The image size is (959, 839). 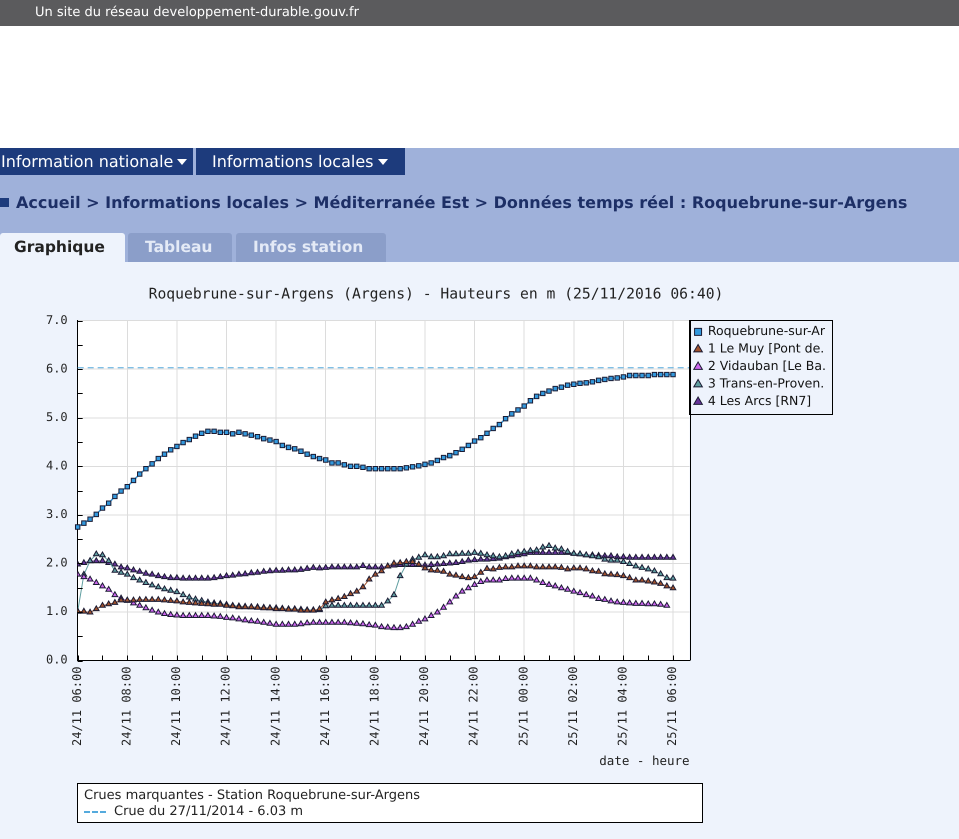 What do you see at coordinates (275, 706) in the screenshot?
I see `x-tick-label: 24/11 14:00` at bounding box center [275, 706].